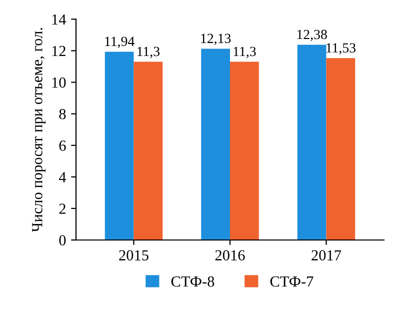  What do you see at coordinates (59, 51) in the screenshot?
I see `y-tick-label: 12` at bounding box center [59, 51].